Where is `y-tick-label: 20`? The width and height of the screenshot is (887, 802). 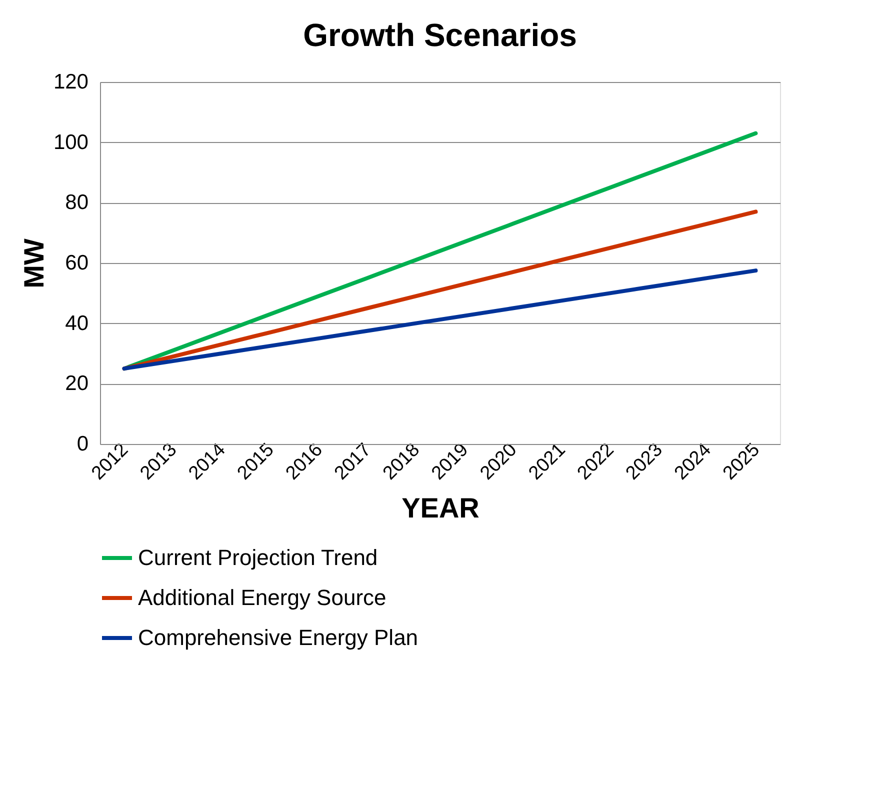
y-tick-label: 20 is located at coordinates (76, 384).